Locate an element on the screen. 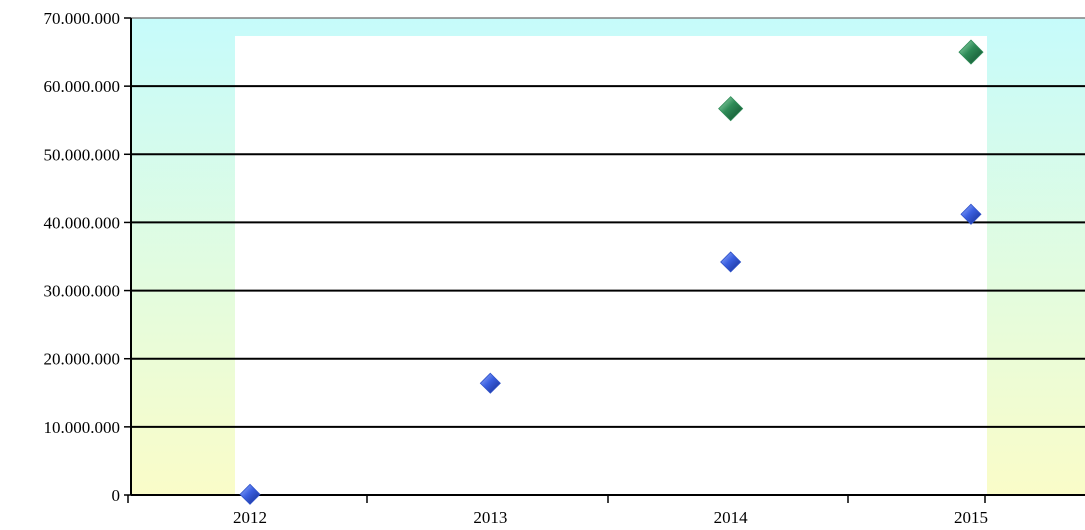 The image size is (1085, 530). x-tick-label: 2012 is located at coordinates (250, 517).